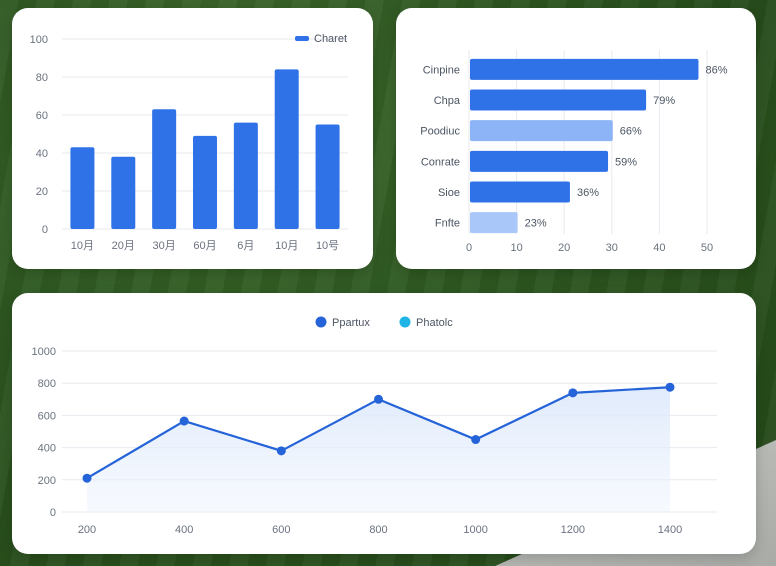  I want to click on category-label: Cinpine, so click(441, 70).